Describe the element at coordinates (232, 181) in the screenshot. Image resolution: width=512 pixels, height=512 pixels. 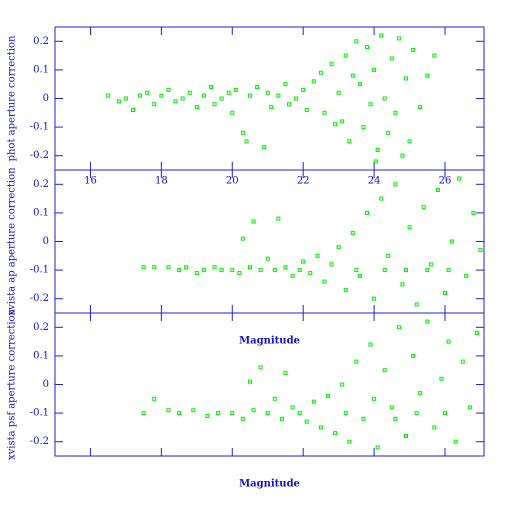
I see `x-tick-label: 20` at that location.